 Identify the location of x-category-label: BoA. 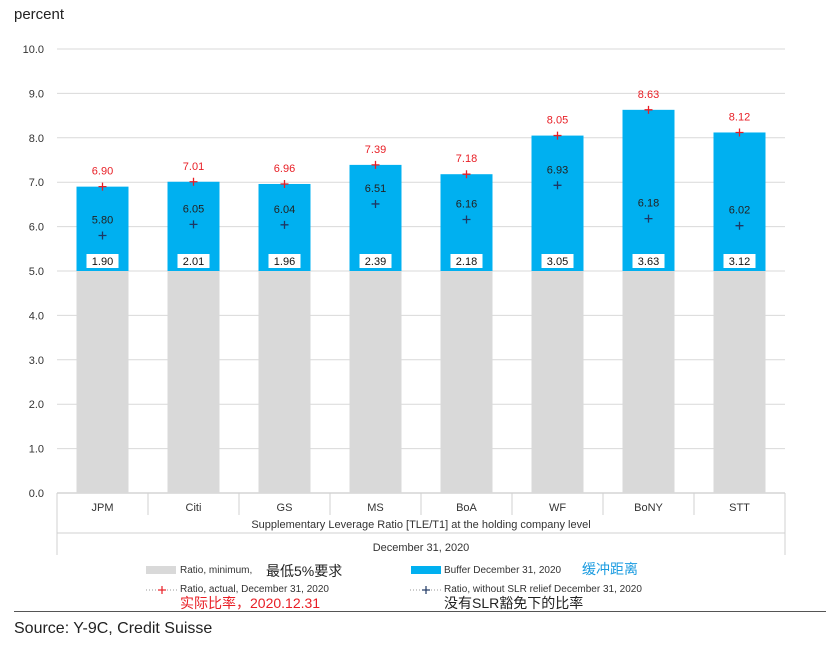
(466, 508).